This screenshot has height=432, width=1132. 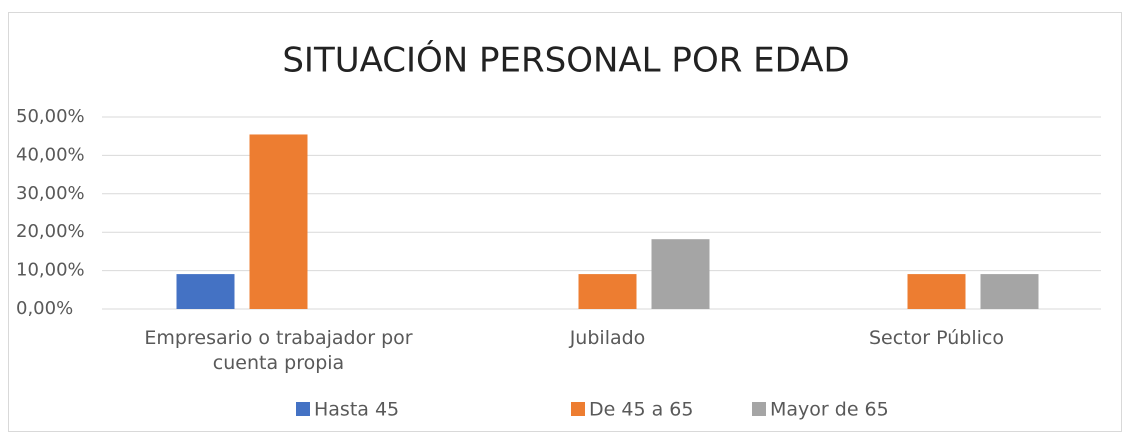 What do you see at coordinates (565, 60) in the screenshot?
I see `chart-title: SITUACIÓN PERSONAL POR EDAD` at bounding box center [565, 60].